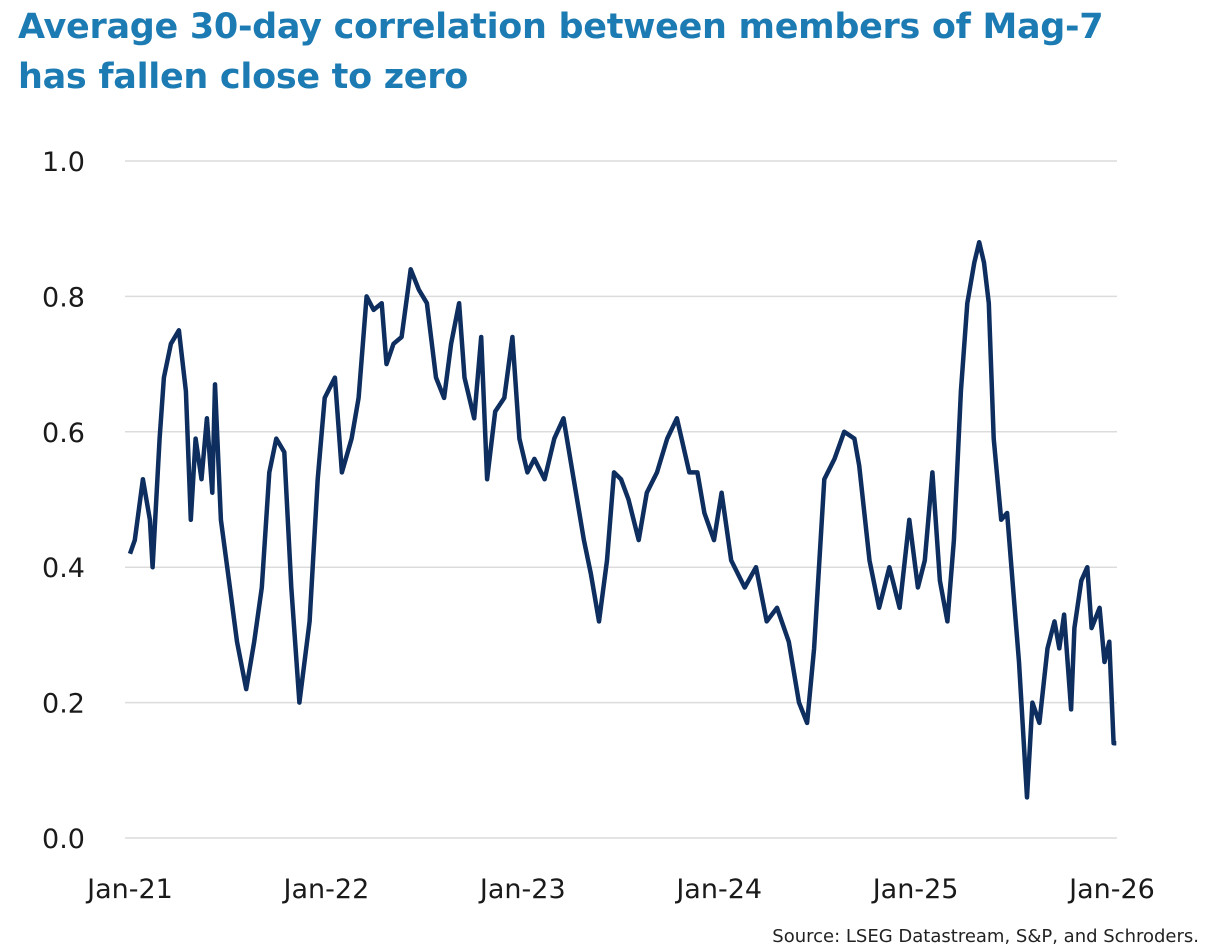  I want to click on y-tick-label: 0.0, so click(63, 839).